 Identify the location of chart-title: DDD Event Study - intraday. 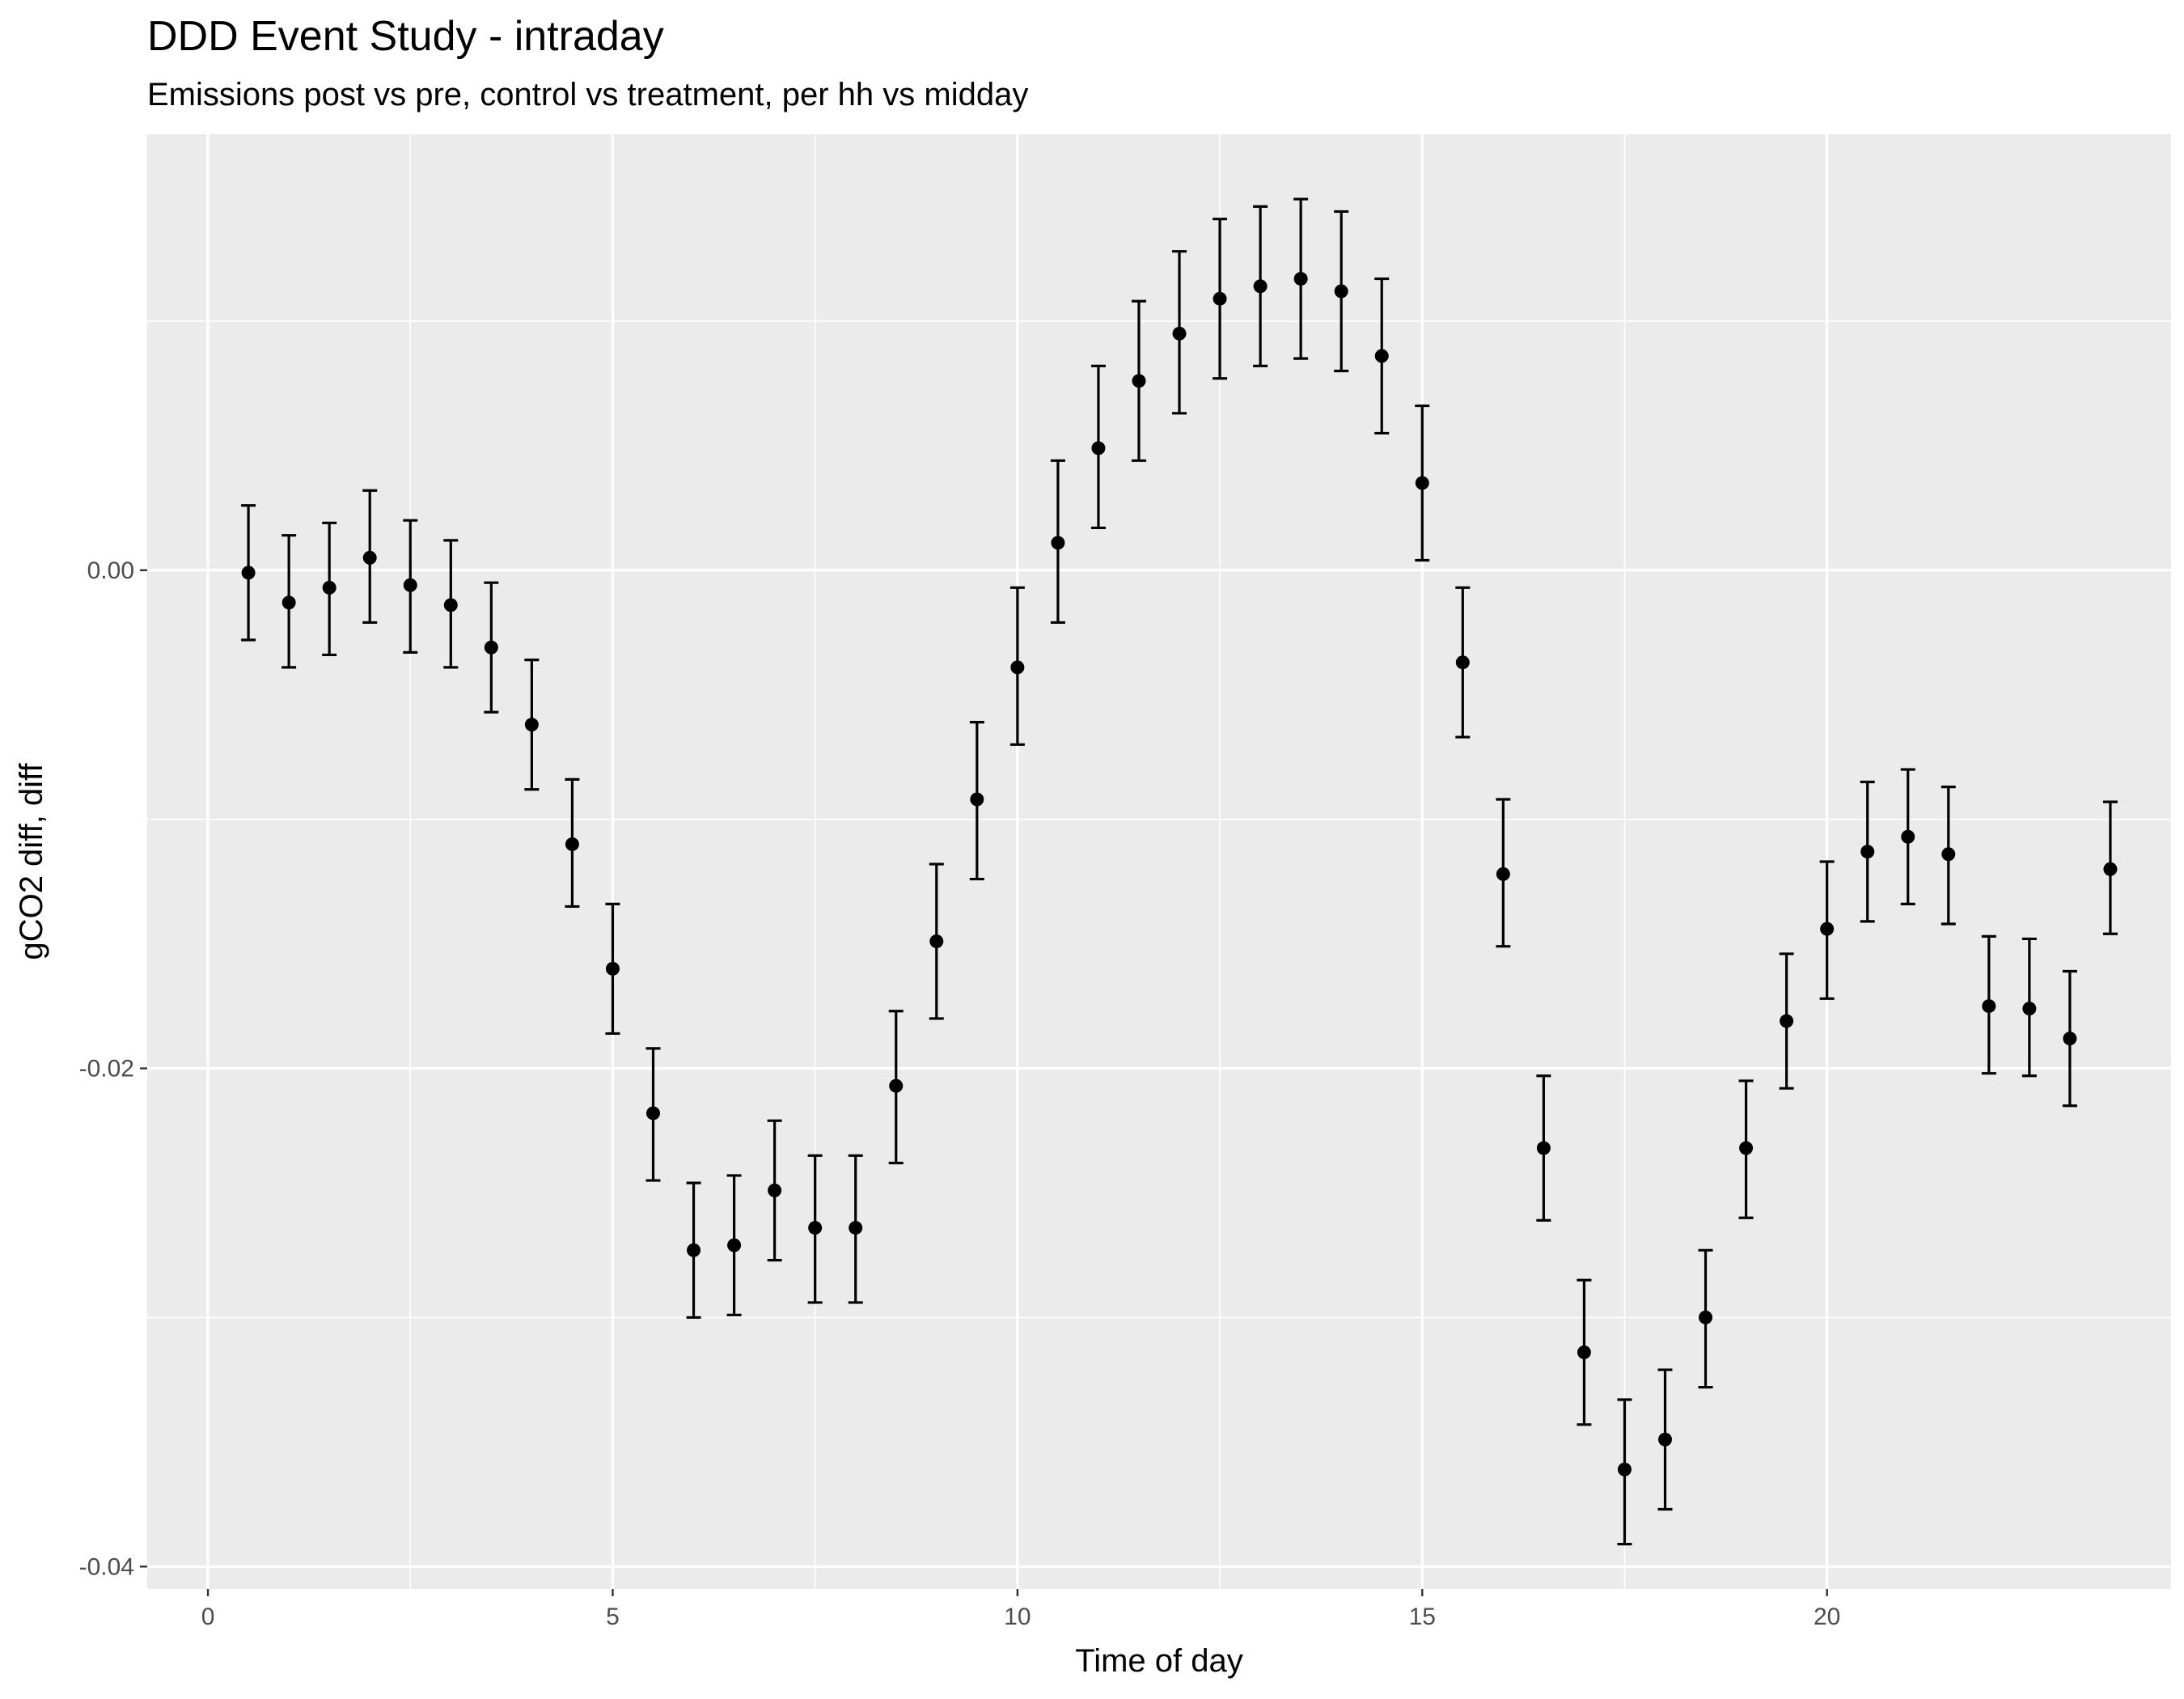
(405, 36).